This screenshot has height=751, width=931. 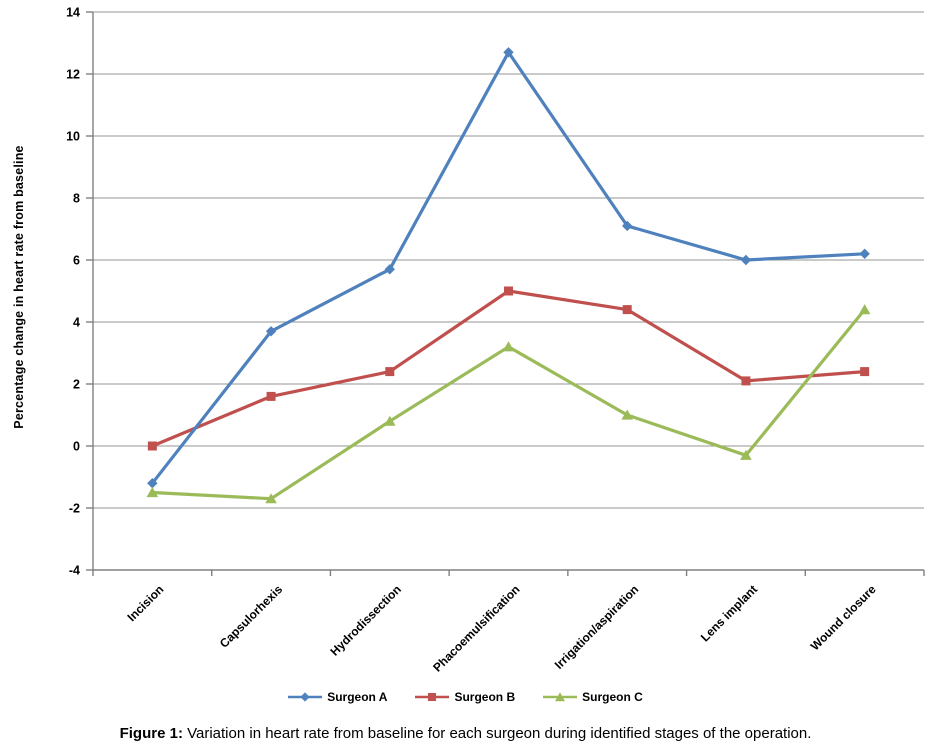 I want to click on triangle-legend-marker-icon, so click(x=560, y=697).